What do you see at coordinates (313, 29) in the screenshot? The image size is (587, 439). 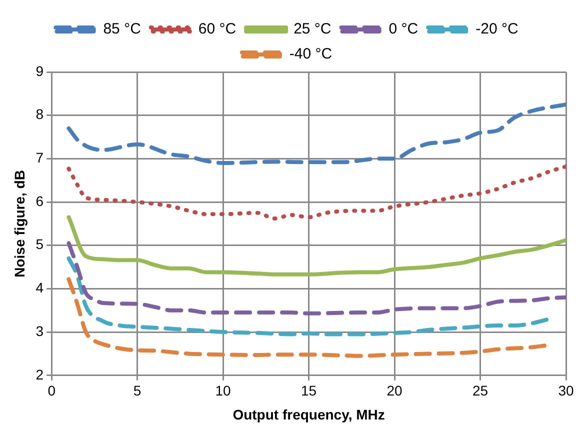 I see `legend-label: 25 °C` at bounding box center [313, 29].